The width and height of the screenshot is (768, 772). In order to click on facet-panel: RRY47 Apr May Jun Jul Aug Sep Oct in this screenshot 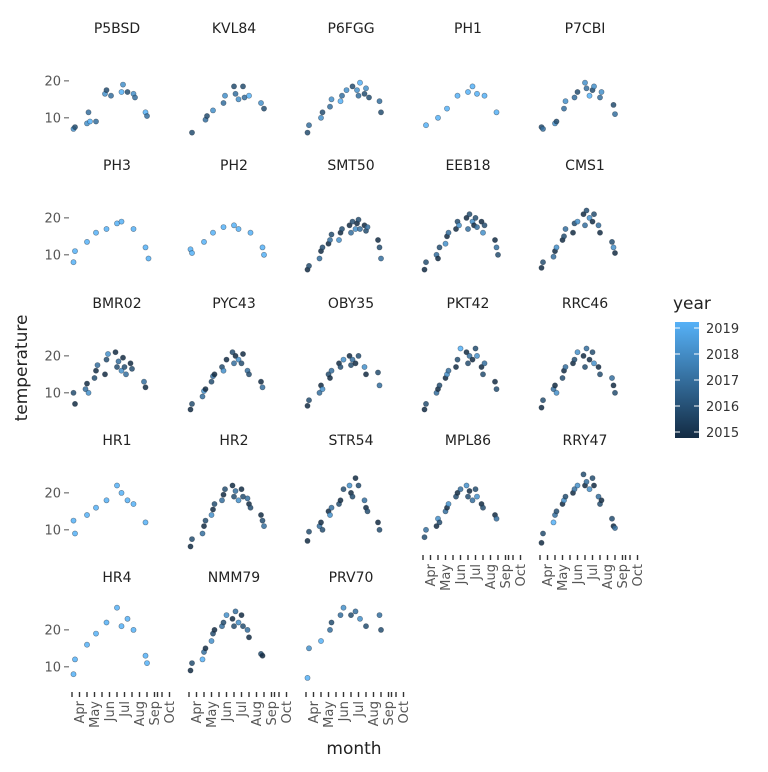, I will do `click(592, 512)`.